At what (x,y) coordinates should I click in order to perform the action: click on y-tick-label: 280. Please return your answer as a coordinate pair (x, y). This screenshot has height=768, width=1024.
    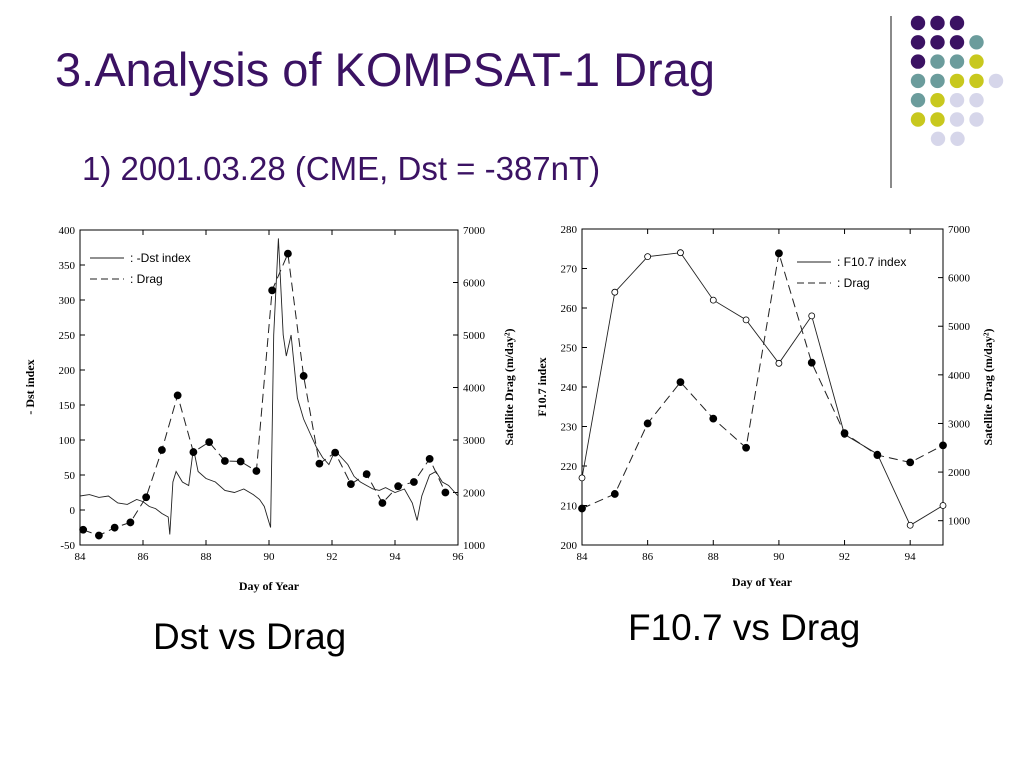
    Looking at the image, I should click on (569, 230).